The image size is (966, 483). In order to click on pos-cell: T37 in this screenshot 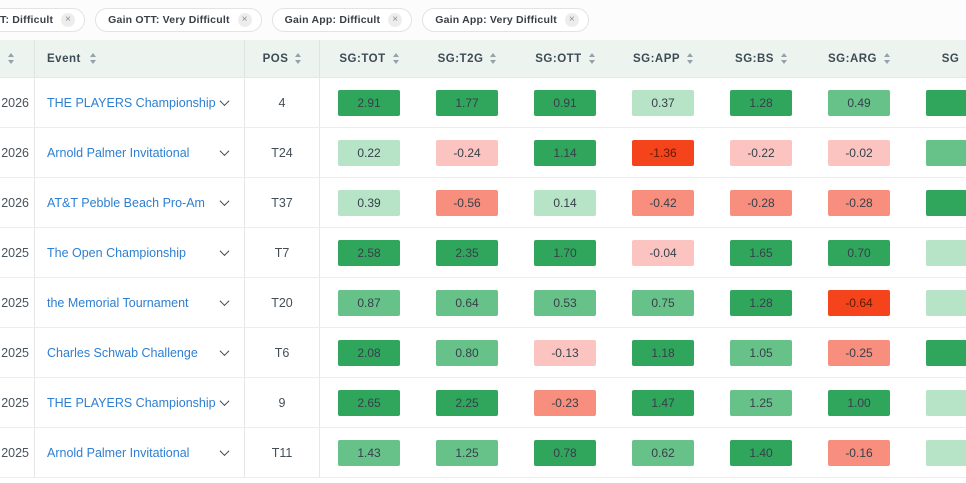, I will do `click(282, 202)`.